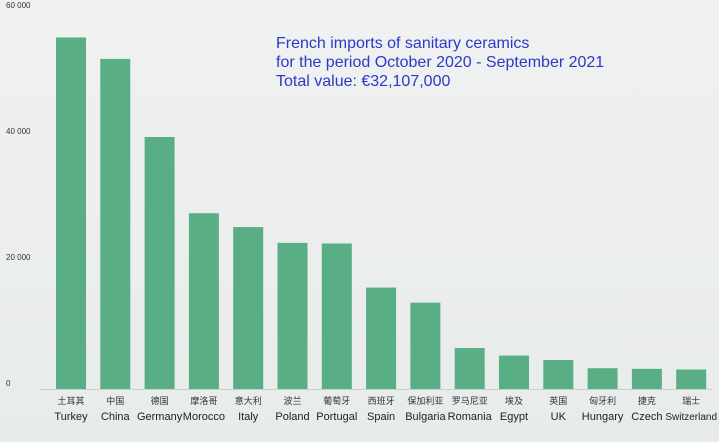  Describe the element at coordinates (514, 372) in the screenshot. I see `bar-egypt` at that location.